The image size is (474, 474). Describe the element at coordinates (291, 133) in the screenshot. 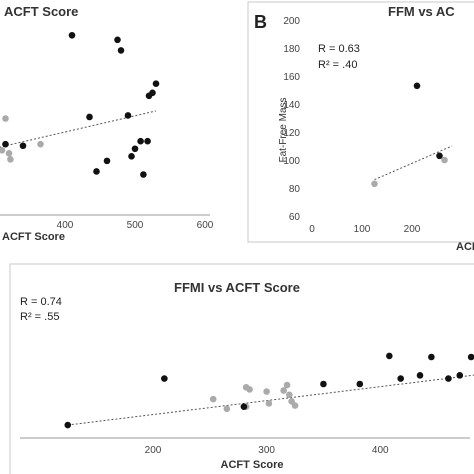

I see `panel-b-y-tick: 120` at that location.